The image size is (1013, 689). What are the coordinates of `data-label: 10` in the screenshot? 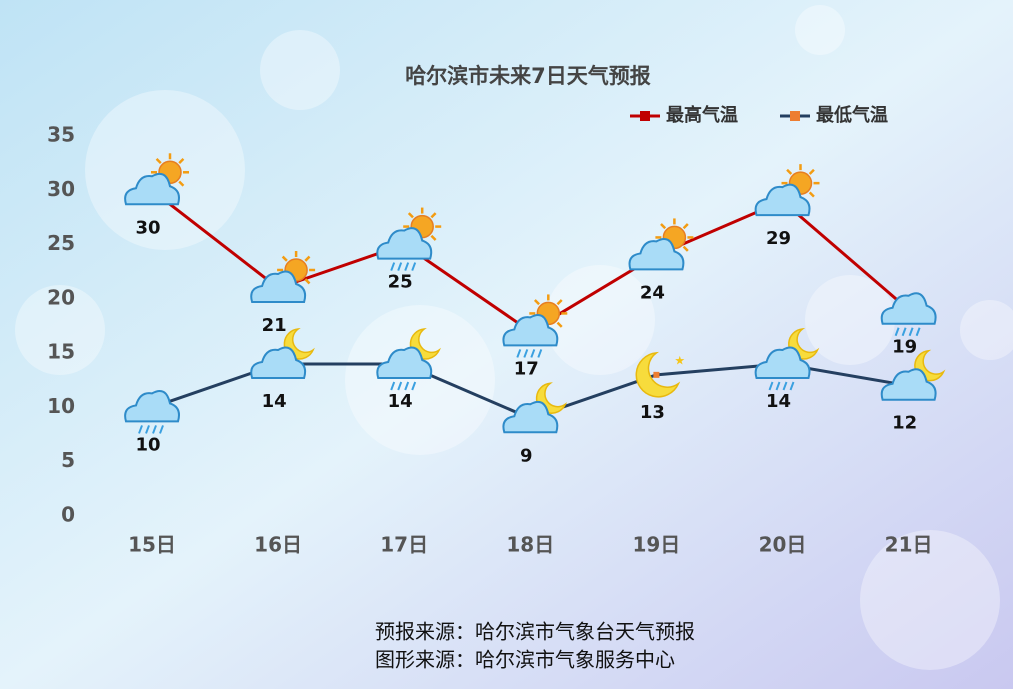 It's located at (147, 444).